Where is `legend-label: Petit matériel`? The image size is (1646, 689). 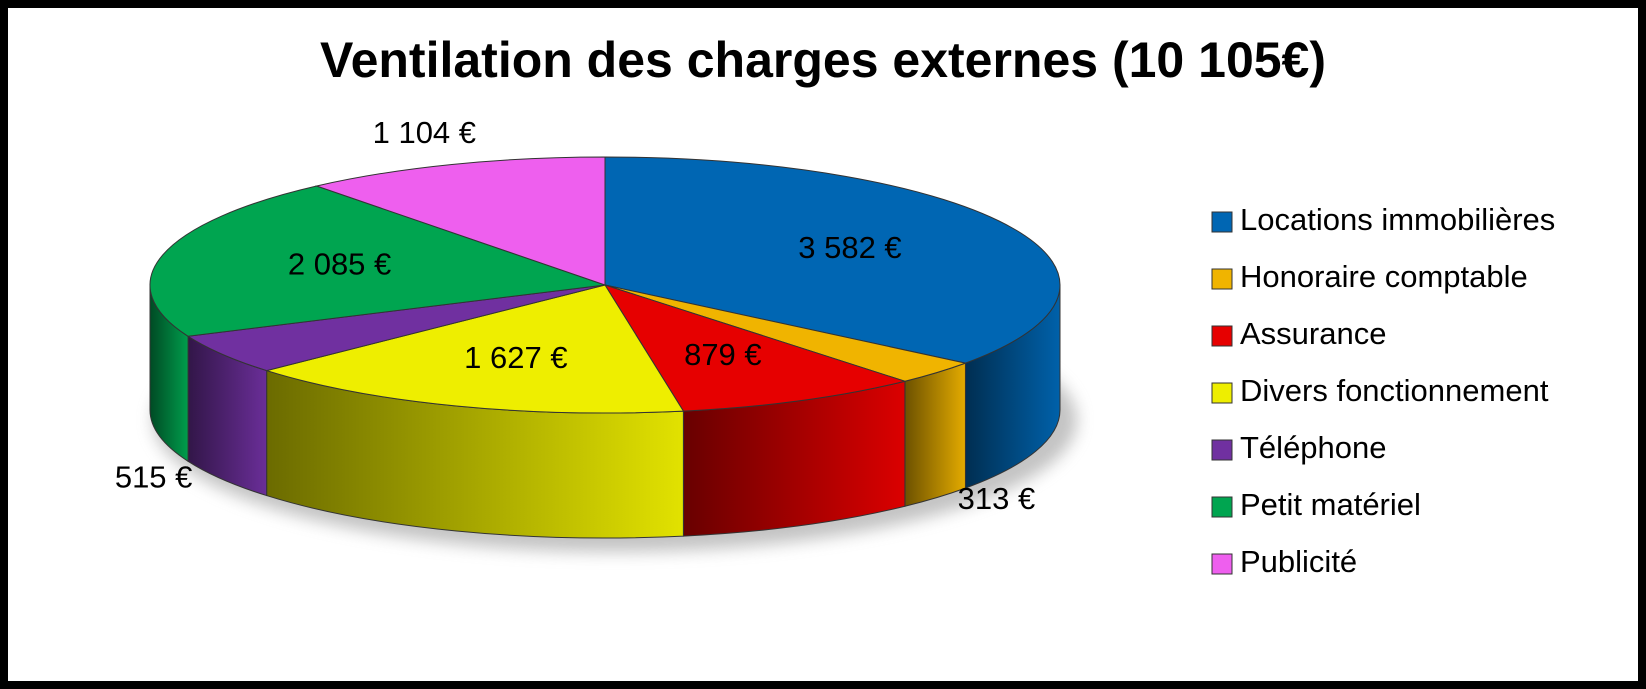
legend-label: Petit matériel is located at coordinates (1330, 504).